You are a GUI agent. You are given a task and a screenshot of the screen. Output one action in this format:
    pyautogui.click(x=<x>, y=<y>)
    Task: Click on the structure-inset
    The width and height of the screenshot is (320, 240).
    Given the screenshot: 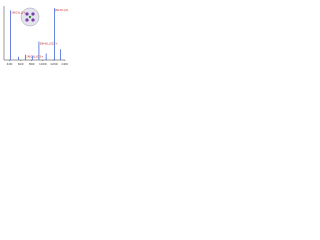 What is the action you would take?
    pyautogui.click(x=30, y=17)
    